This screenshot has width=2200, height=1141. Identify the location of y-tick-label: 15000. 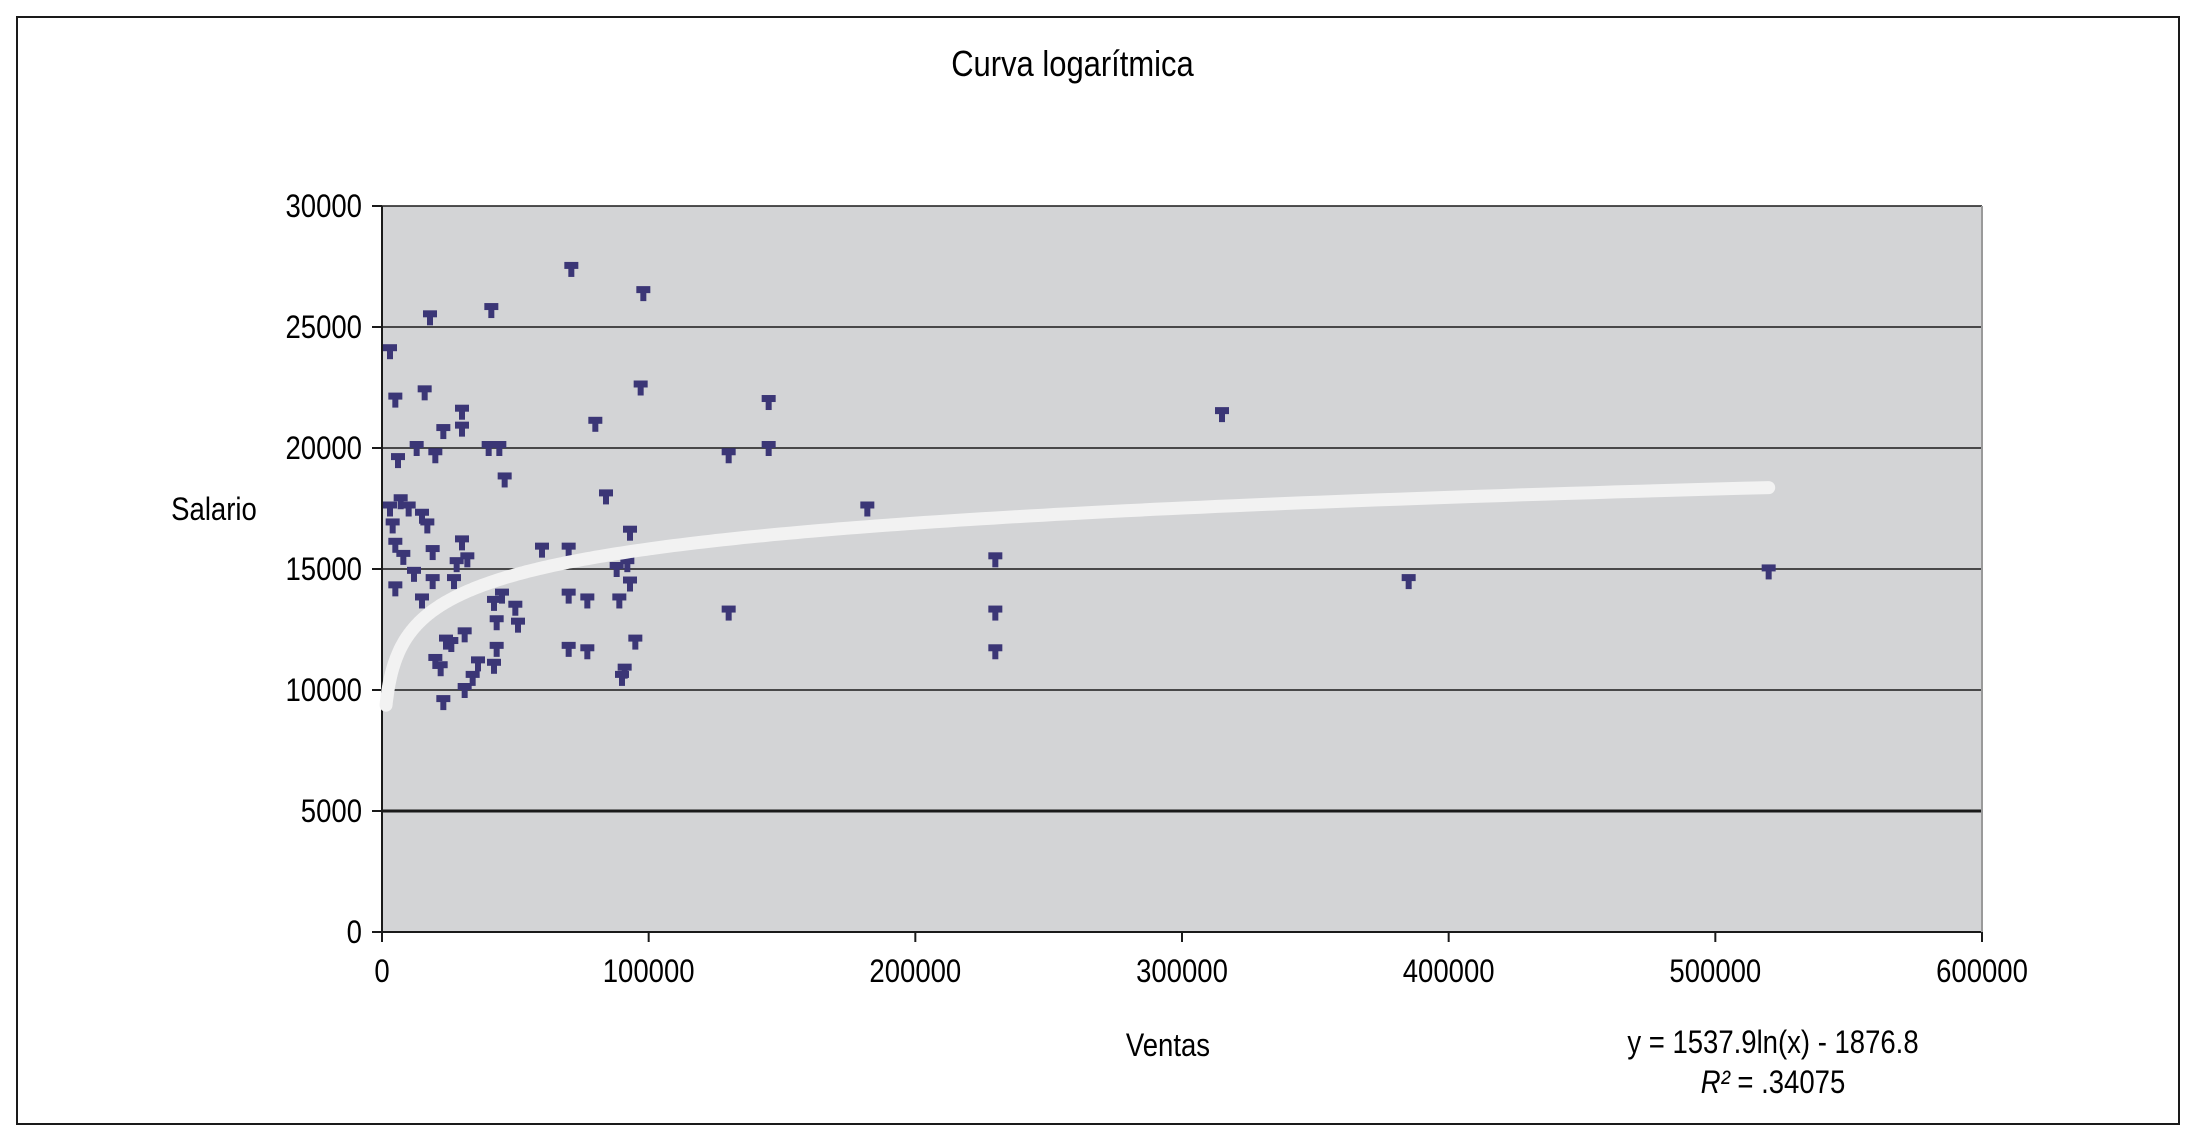
(324, 569).